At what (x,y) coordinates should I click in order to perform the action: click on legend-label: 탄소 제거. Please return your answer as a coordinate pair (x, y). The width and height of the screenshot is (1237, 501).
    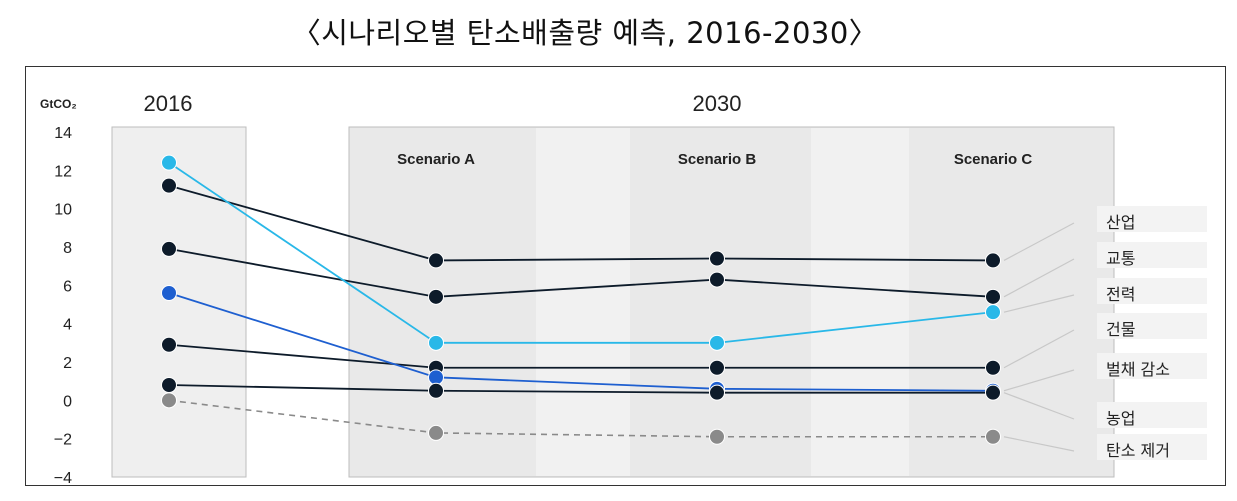
    Looking at the image, I should click on (1138, 450).